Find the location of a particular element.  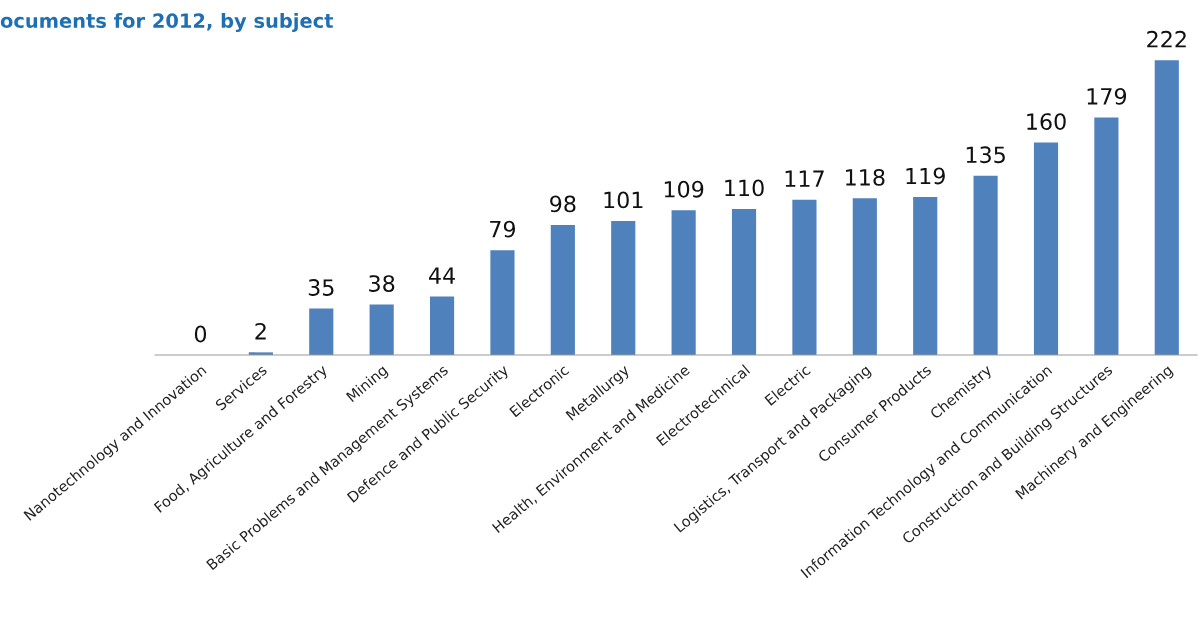

data-label: 118 is located at coordinates (865, 177).